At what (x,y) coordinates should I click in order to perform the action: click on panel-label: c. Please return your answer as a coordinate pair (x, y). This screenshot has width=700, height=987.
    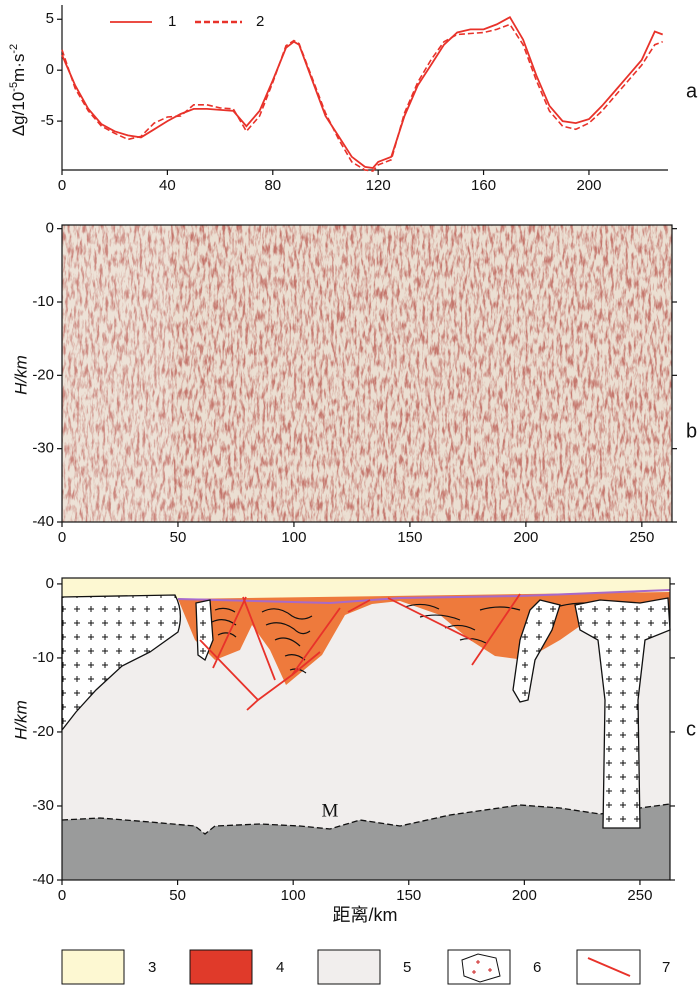
    Looking at the image, I should click on (691, 729).